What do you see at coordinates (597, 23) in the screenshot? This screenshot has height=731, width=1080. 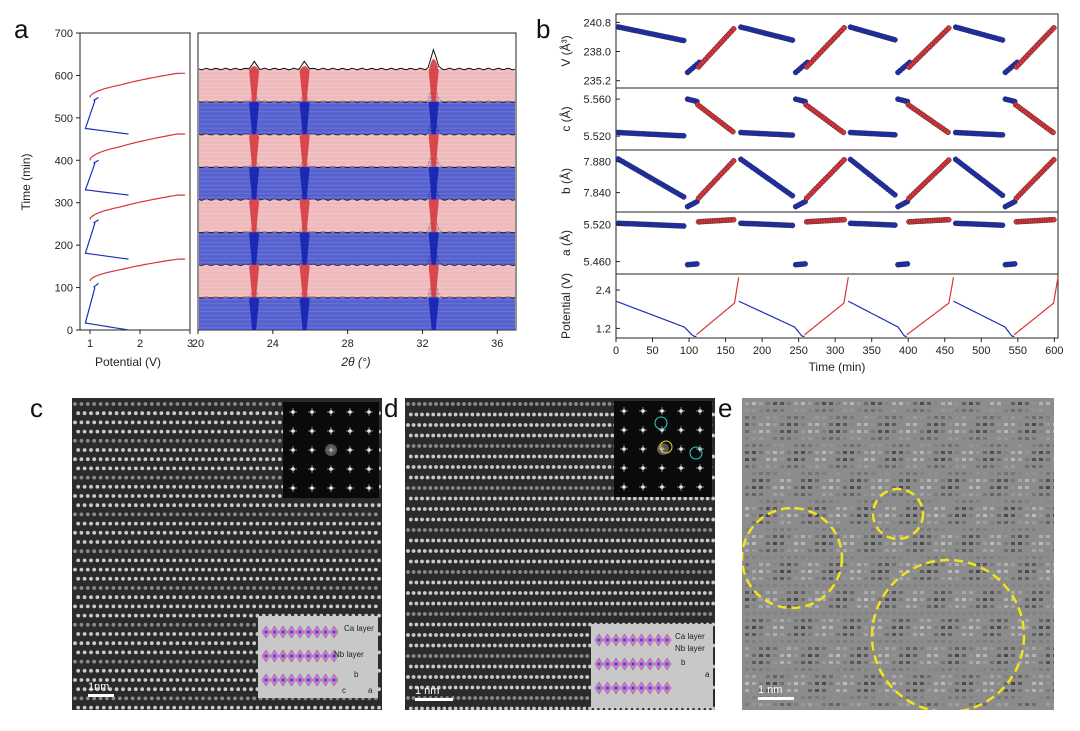 I see `b-ytick-label: 240.8` at bounding box center [597, 23].